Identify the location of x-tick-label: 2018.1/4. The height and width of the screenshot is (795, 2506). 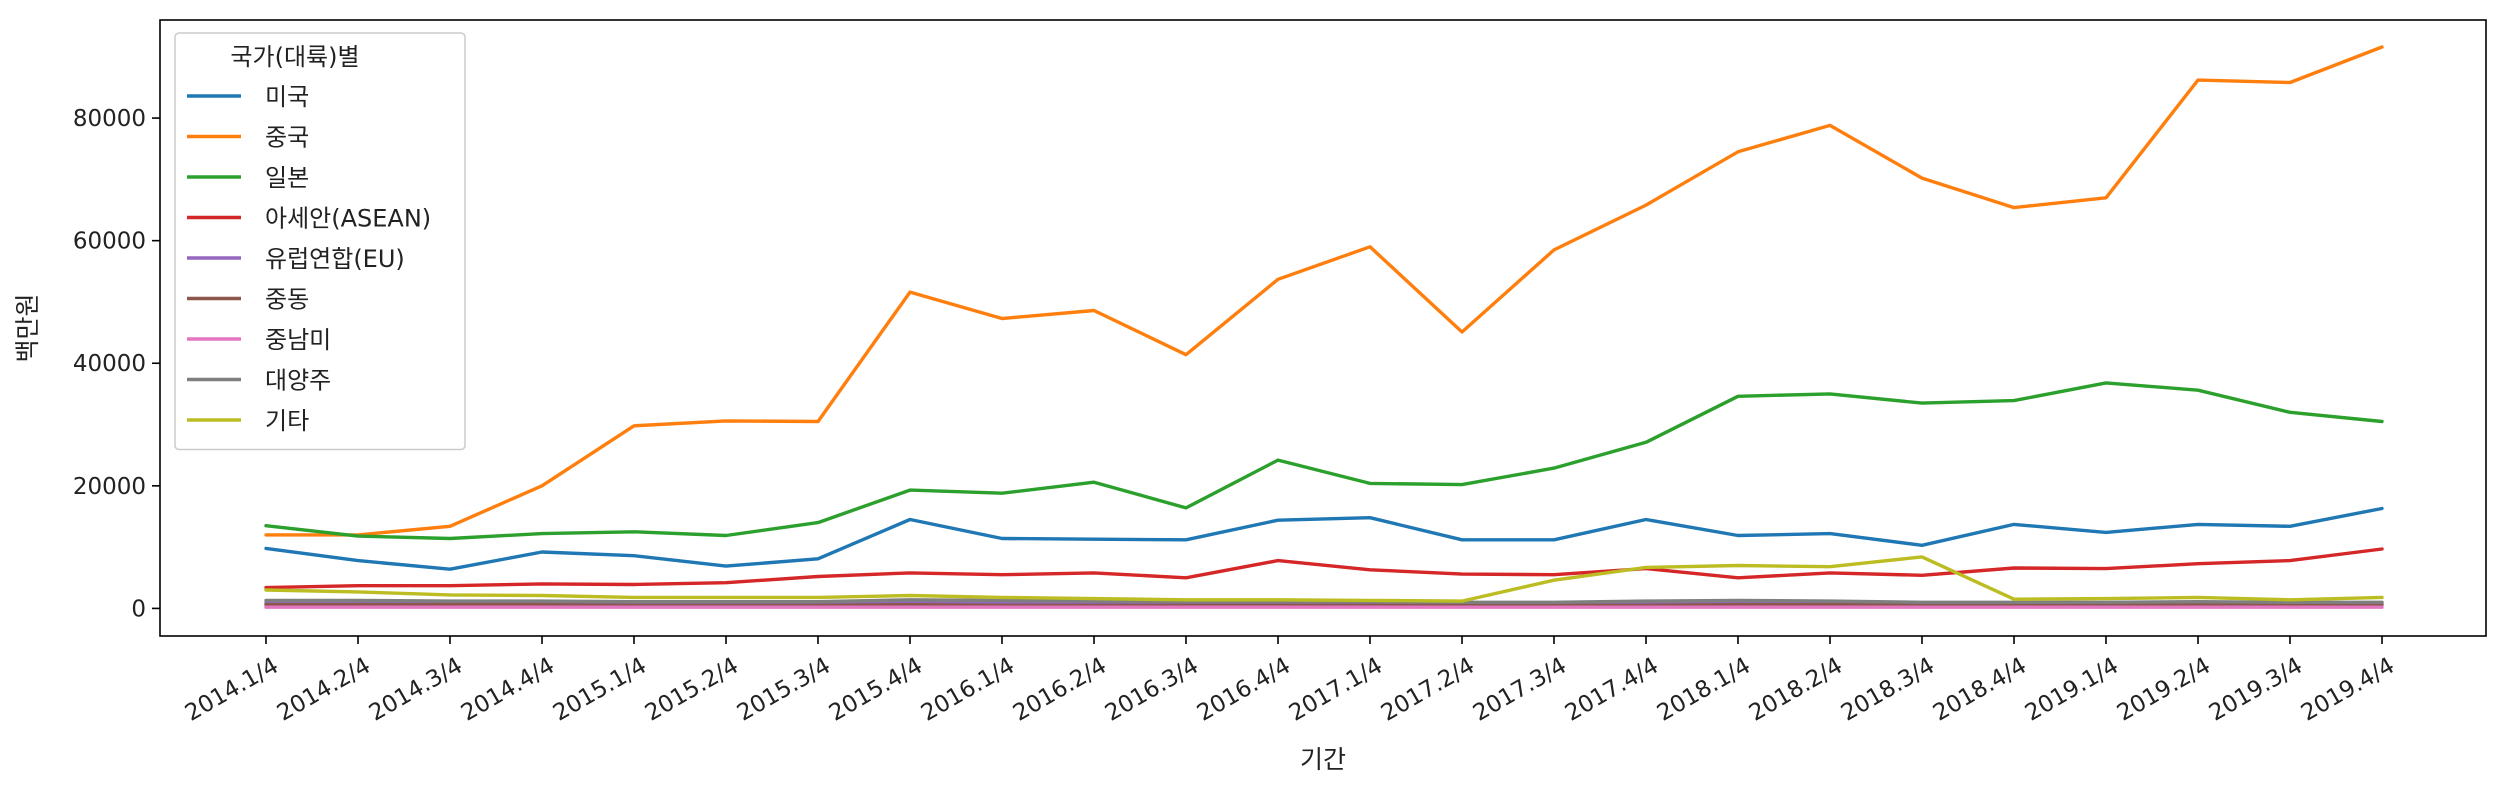
(1704, 690).